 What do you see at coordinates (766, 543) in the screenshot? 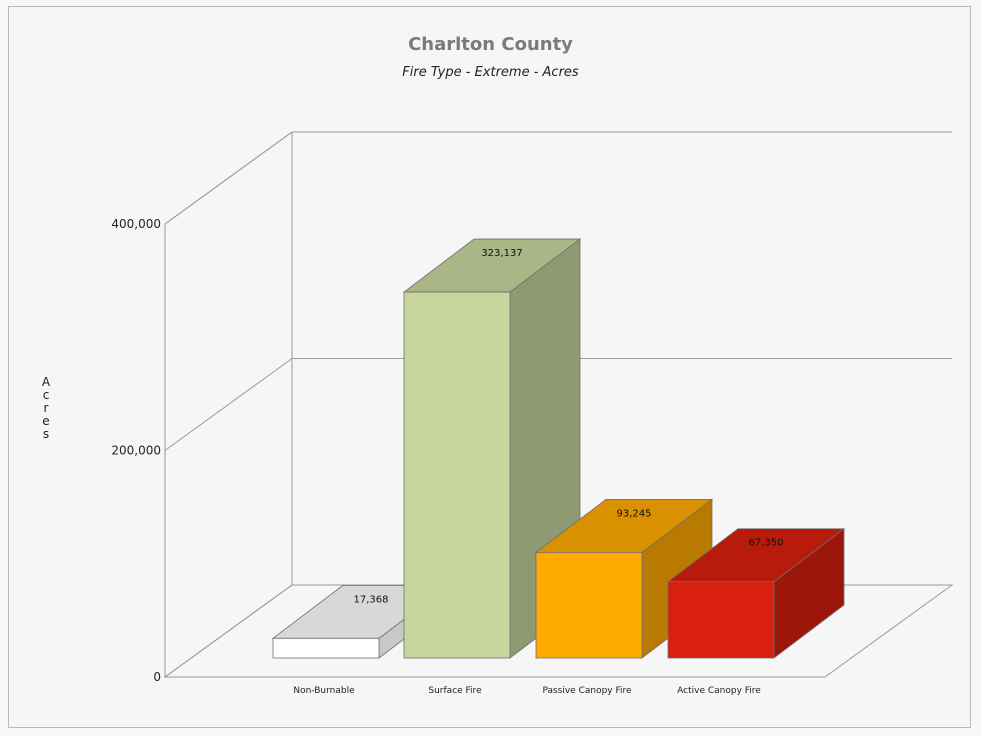
I see `data-label: 67,350` at bounding box center [766, 543].